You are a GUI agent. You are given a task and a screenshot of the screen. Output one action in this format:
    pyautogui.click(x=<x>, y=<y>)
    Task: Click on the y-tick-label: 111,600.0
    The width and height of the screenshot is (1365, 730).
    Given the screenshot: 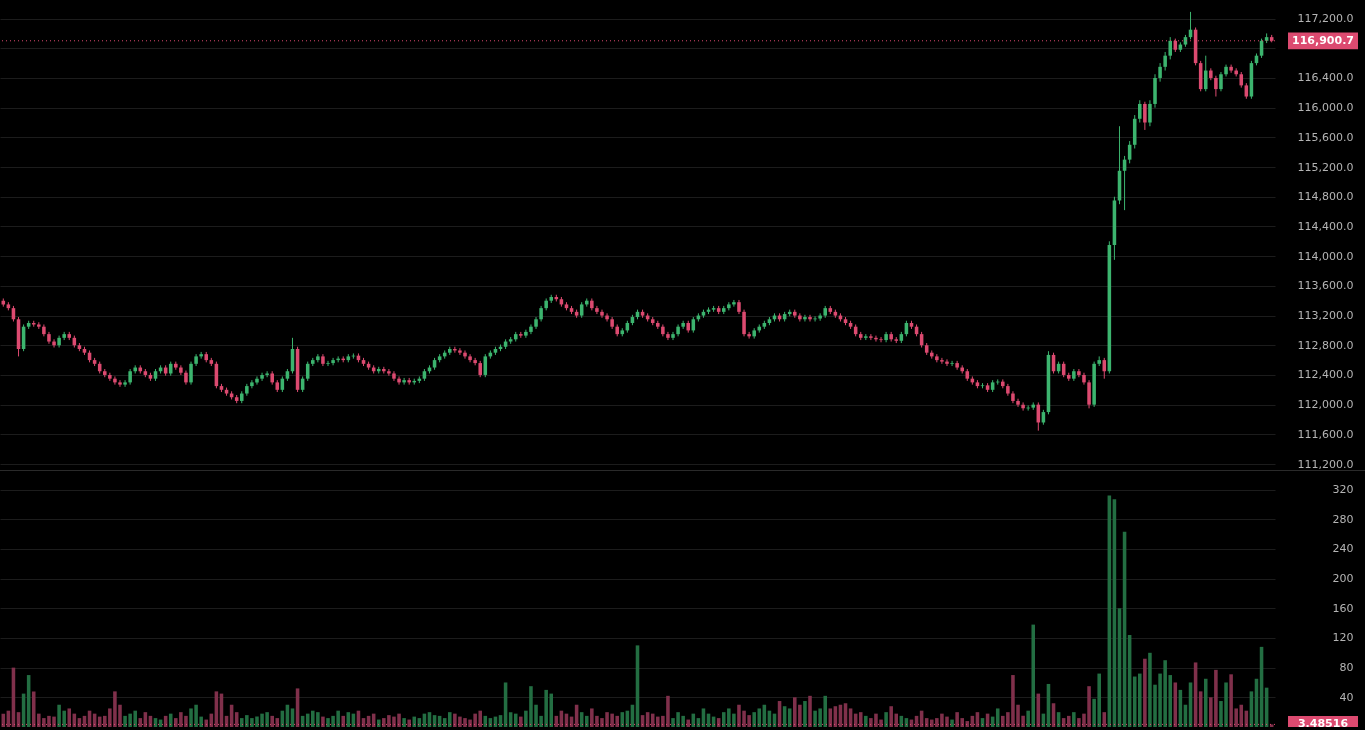 What is the action you would take?
    pyautogui.click(x=1325, y=434)
    